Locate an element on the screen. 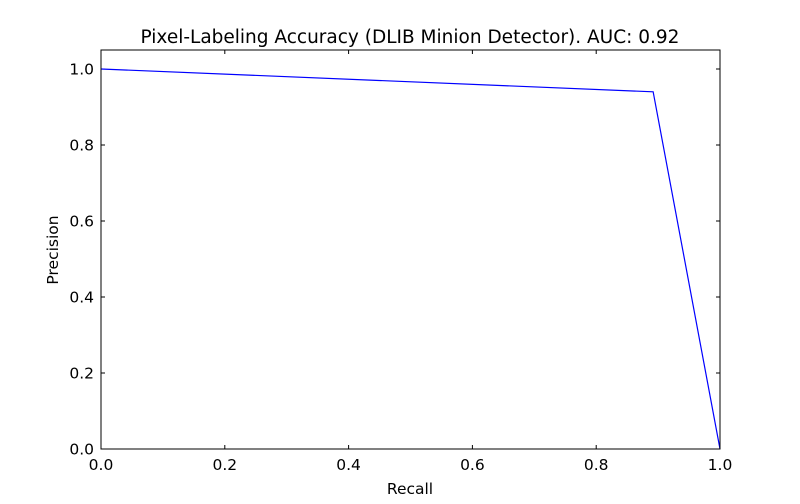 The width and height of the screenshot is (800, 504). x-tick-label: 1.0 is located at coordinates (720, 465).